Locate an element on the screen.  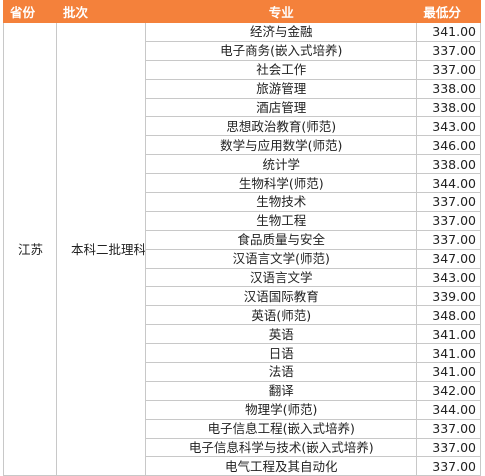
score-cell: 346.00 is located at coordinates (448, 145).